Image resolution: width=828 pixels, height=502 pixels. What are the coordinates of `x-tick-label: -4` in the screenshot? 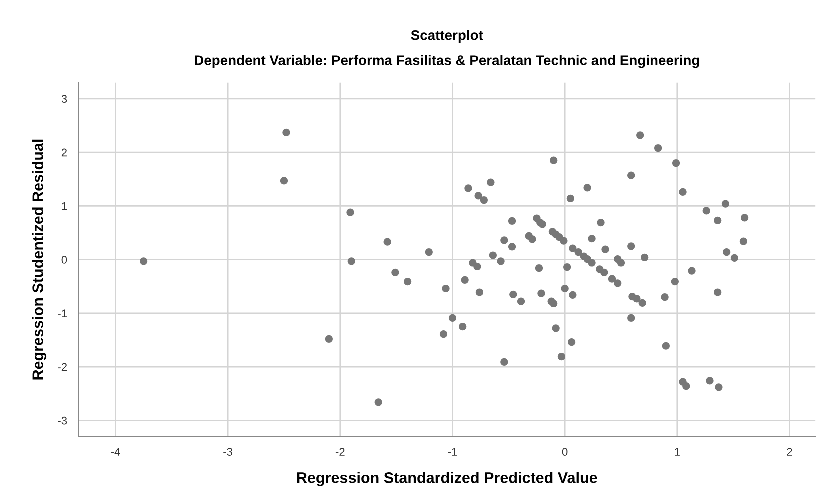 It's located at (115, 452).